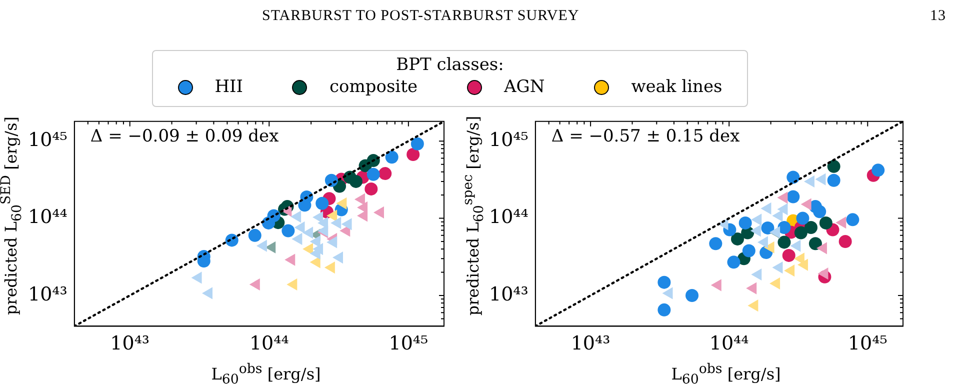 The height and width of the screenshot is (388, 960). What do you see at coordinates (373, 87) in the screenshot?
I see `legend-label: composite` at bounding box center [373, 87].